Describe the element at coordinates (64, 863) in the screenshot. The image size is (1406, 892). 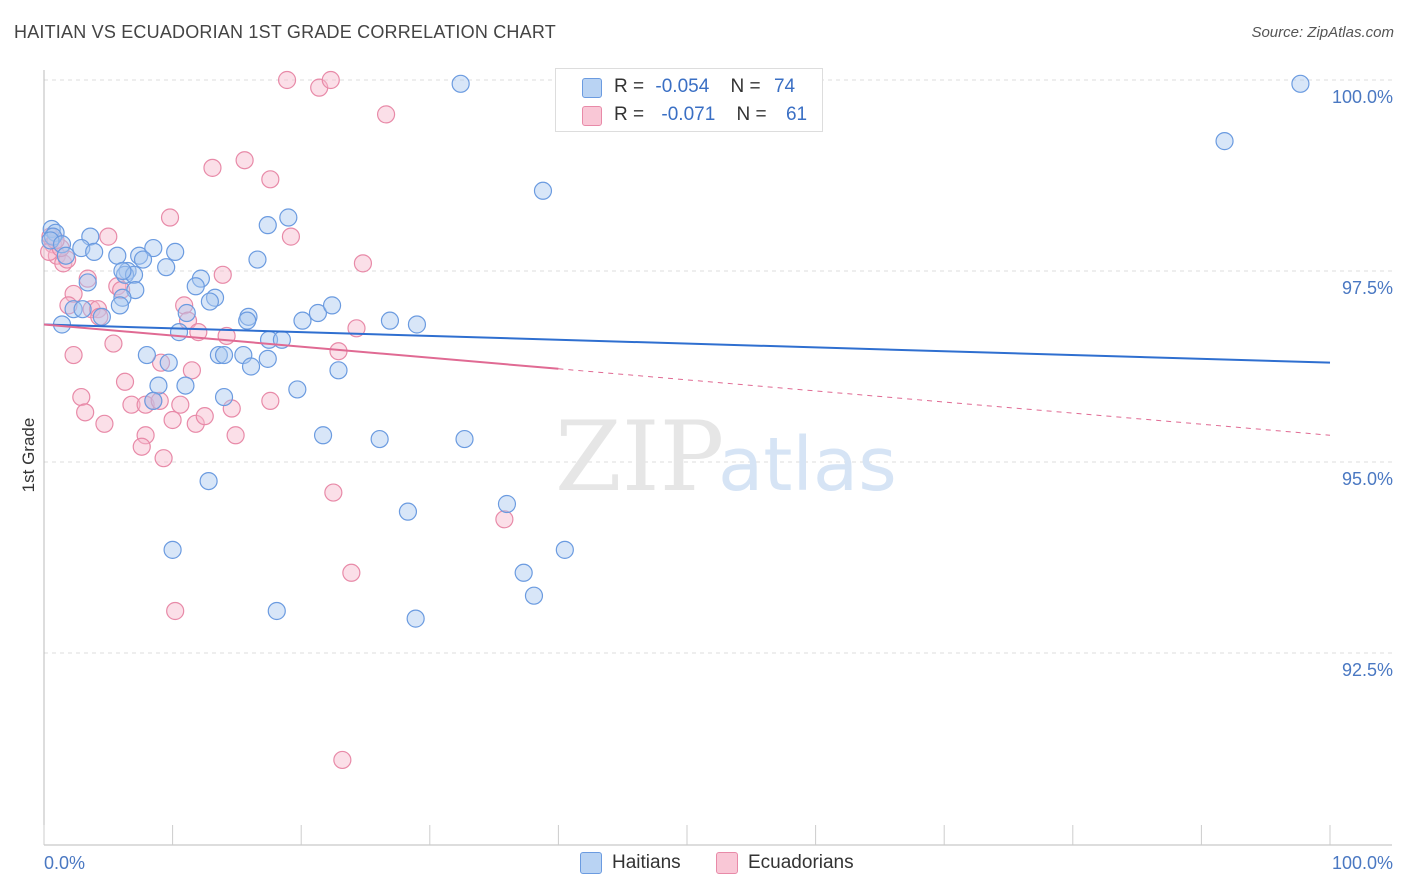
I see `x-tick-label-0: 0.0%` at that location.